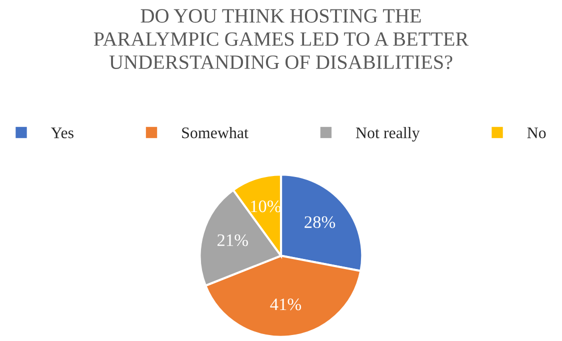  What do you see at coordinates (62, 133) in the screenshot?
I see `legend-label: Yes` at bounding box center [62, 133].